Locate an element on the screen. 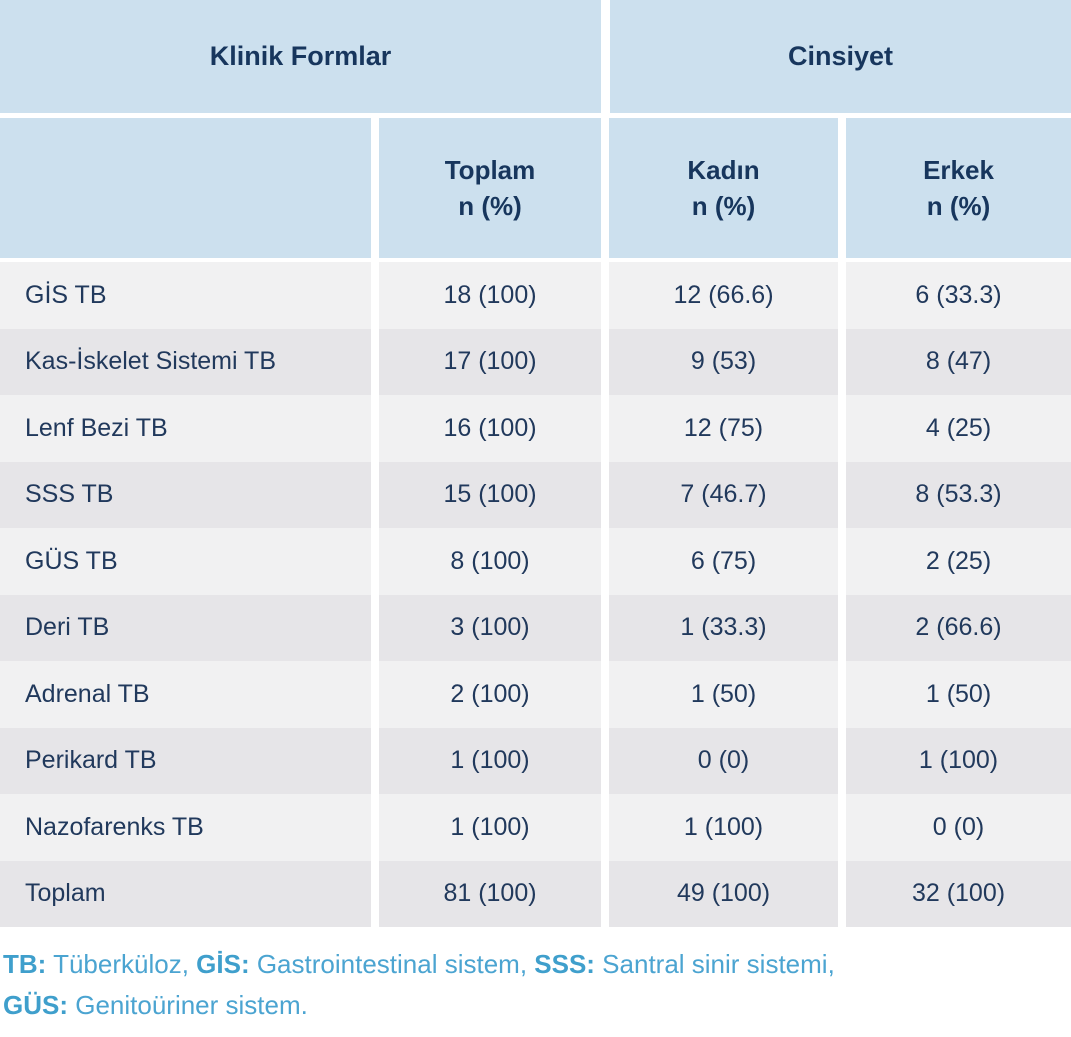  column-header-kadin-title: Kadın is located at coordinates (723, 169).